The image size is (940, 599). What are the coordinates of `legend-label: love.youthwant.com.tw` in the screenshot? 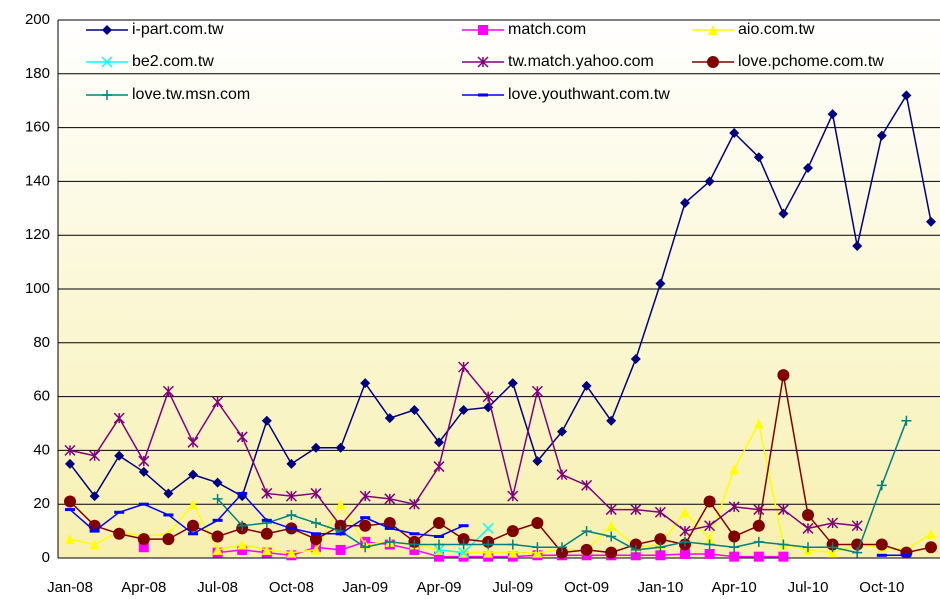 It's located at (589, 94).